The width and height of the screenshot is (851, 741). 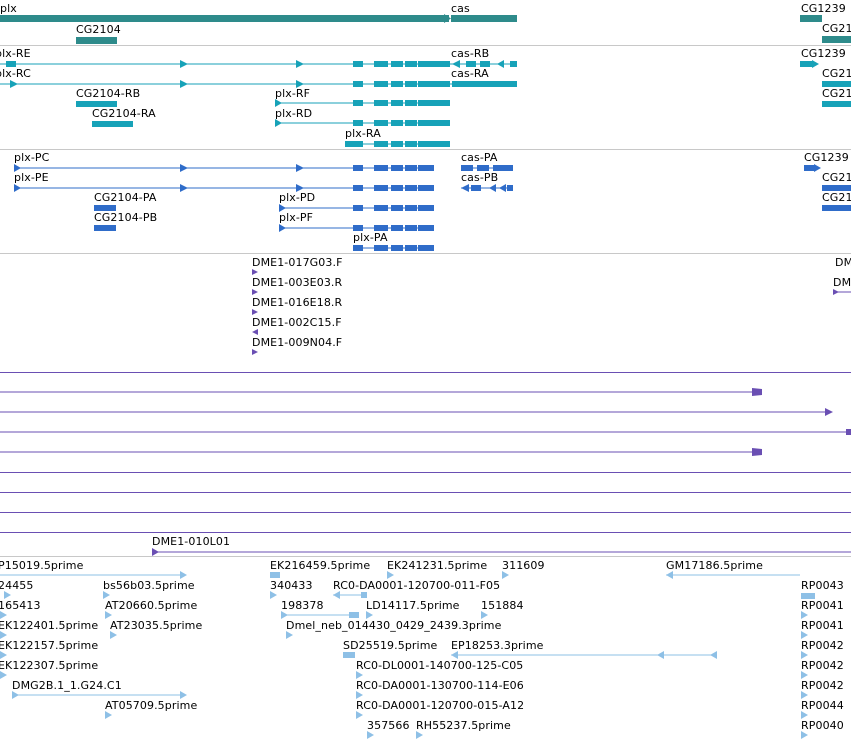 What do you see at coordinates (811, 18) in the screenshot?
I see `gene-feature-cg1239` at bounding box center [811, 18].